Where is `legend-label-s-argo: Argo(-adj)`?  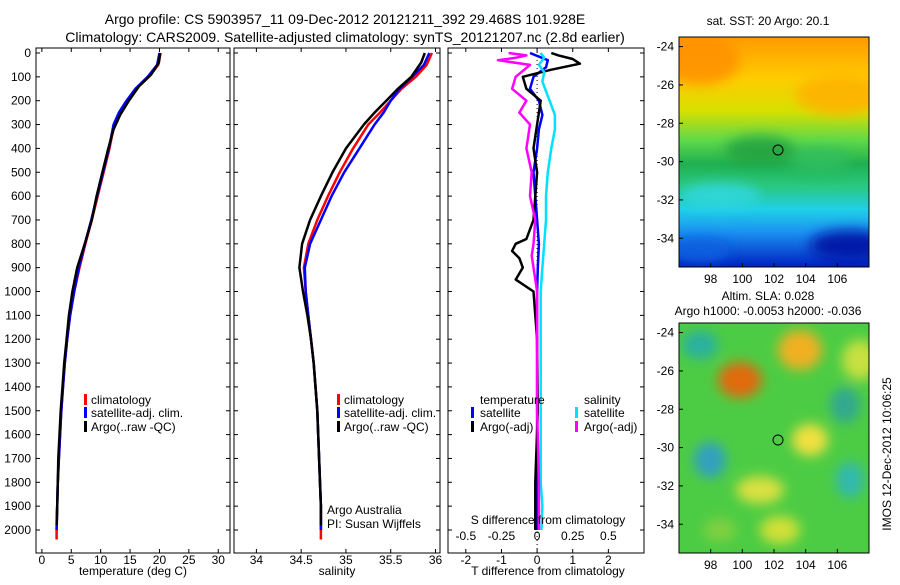
legend-label-s-argo: Argo(-adj) is located at coordinates (610, 427).